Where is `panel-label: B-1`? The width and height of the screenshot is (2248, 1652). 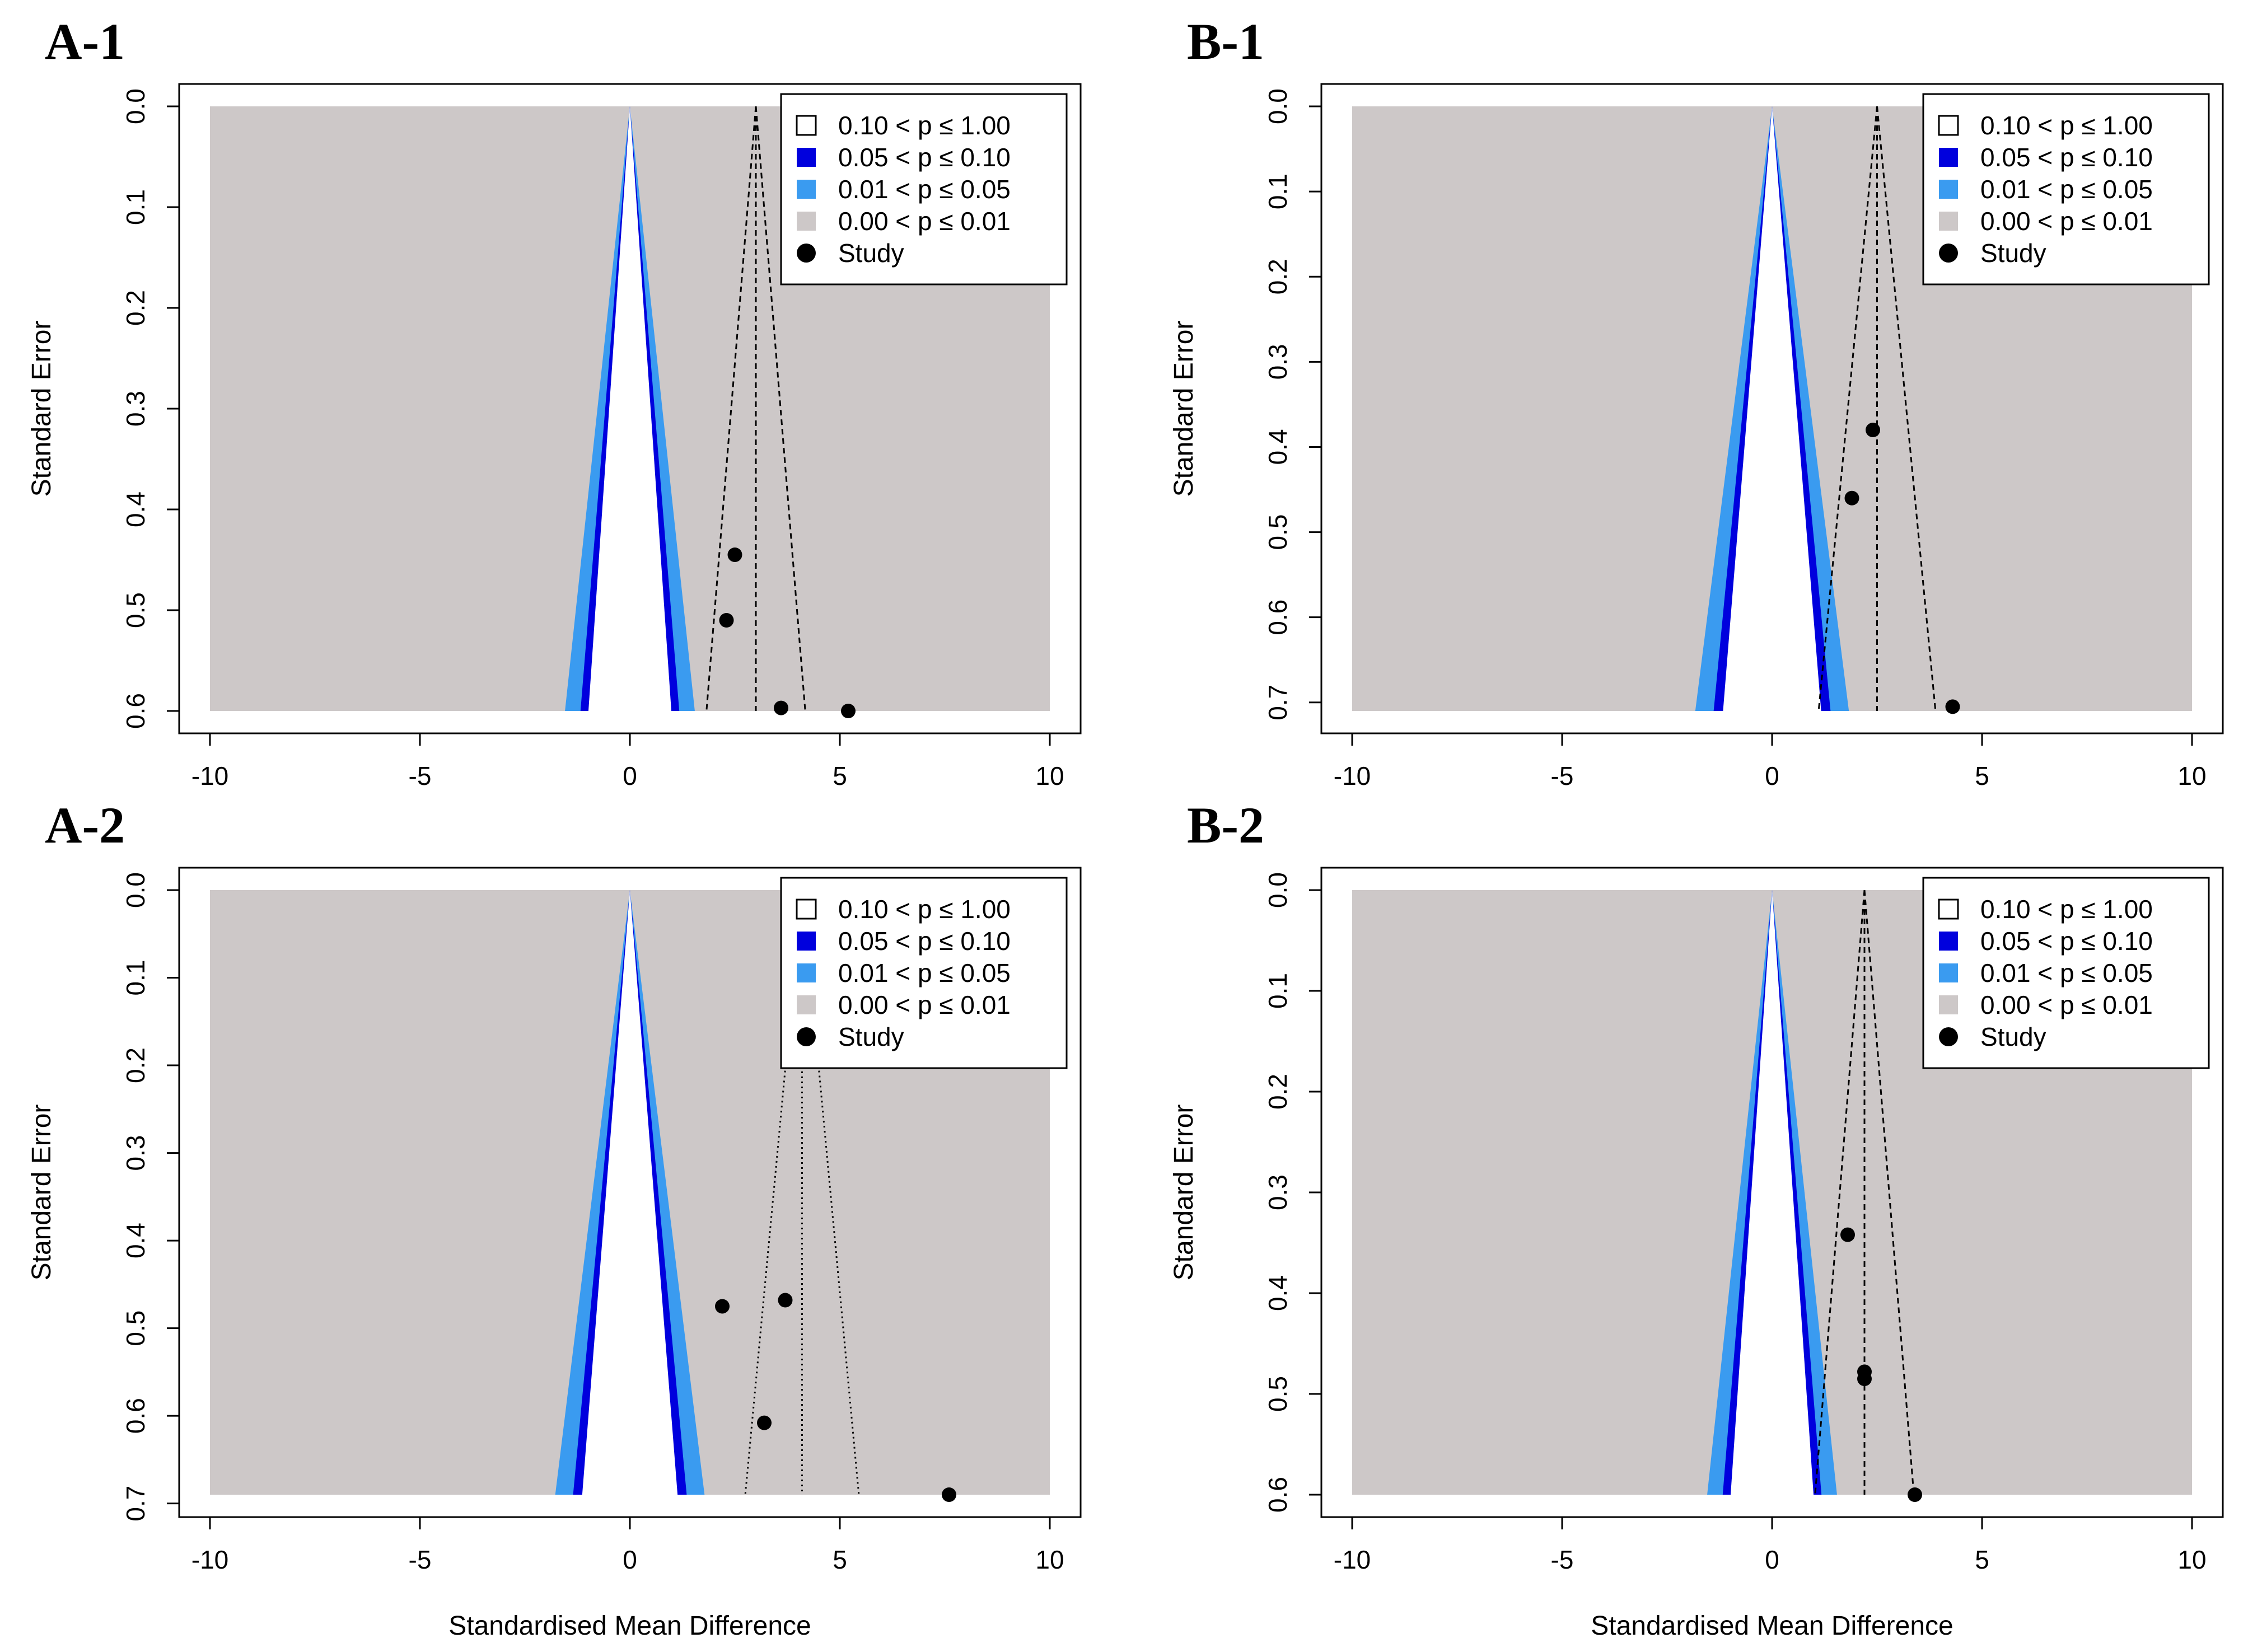
panel-label: B-1 is located at coordinates (1225, 41).